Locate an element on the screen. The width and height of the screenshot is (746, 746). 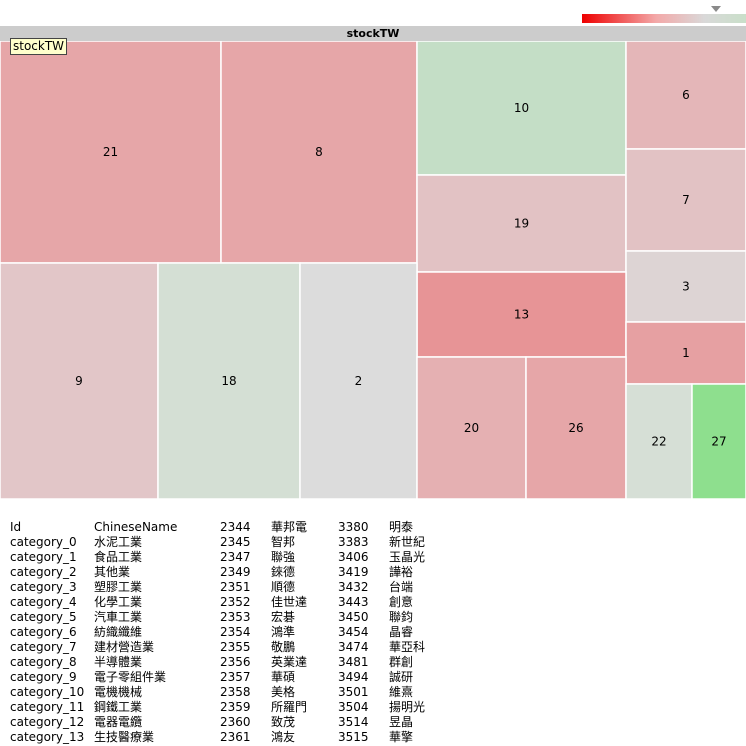
category-id-cell: category_5 is located at coordinates (43, 617).